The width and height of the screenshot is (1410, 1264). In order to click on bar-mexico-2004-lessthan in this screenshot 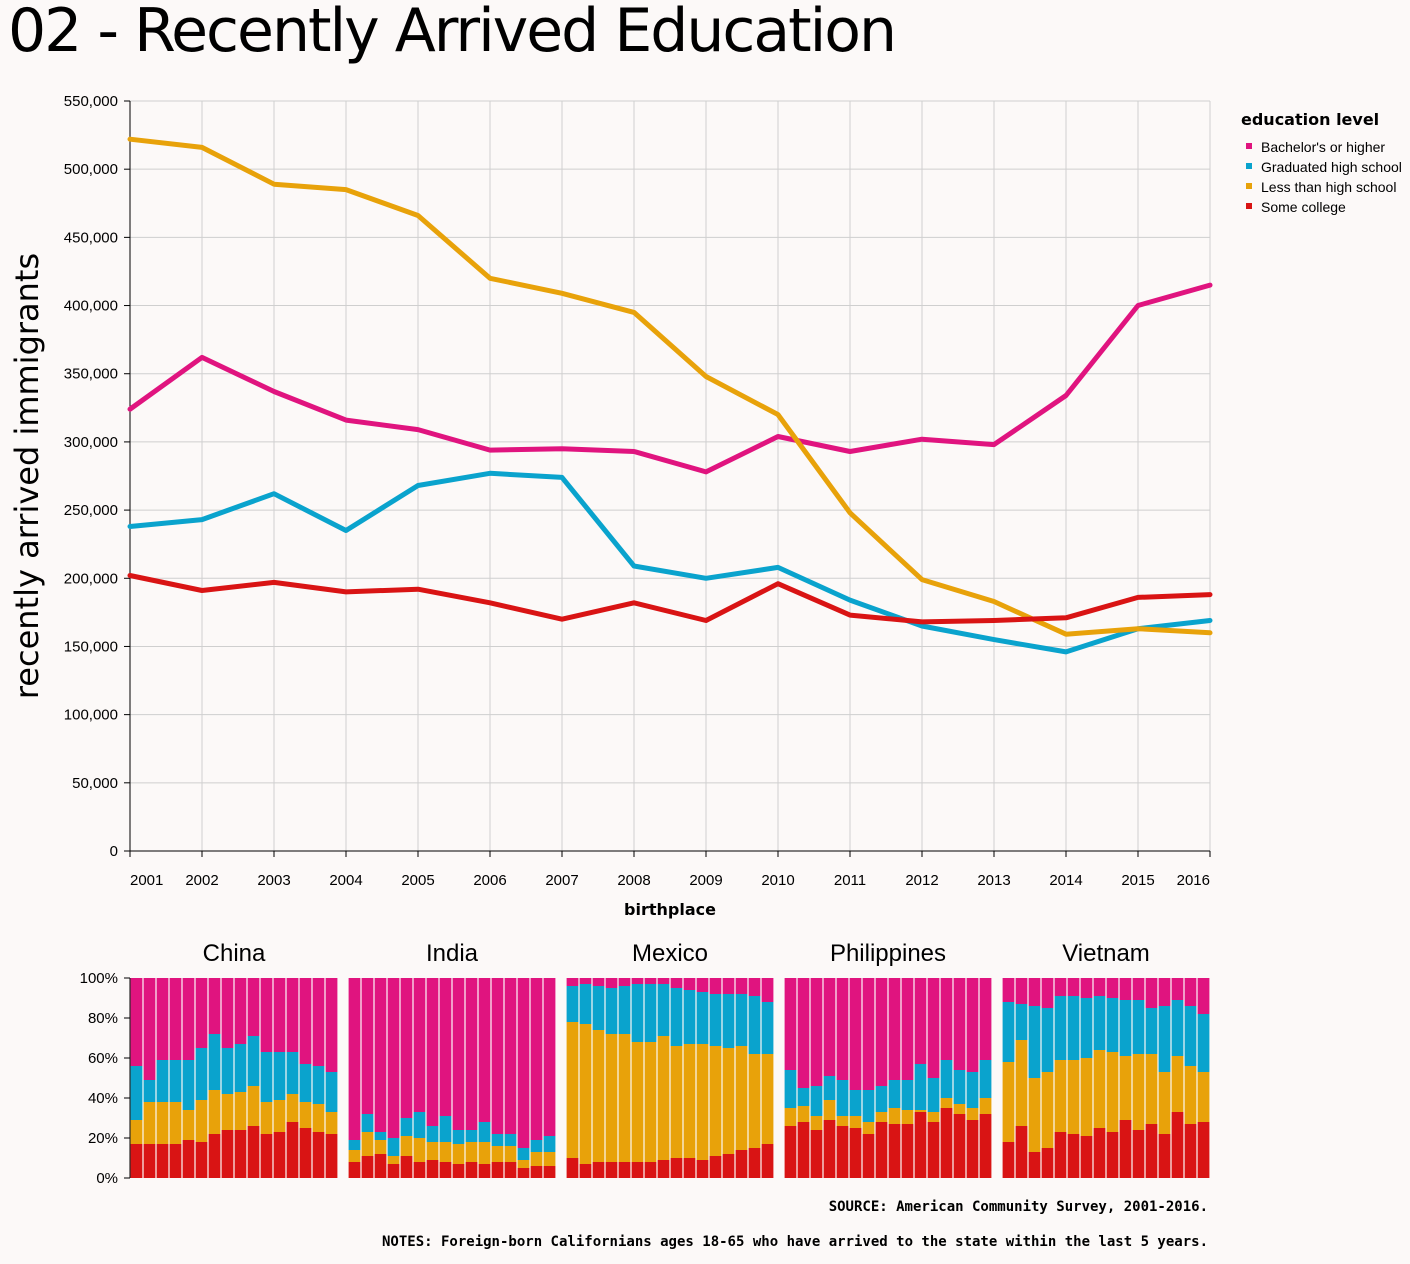, I will do `click(611, 1098)`.